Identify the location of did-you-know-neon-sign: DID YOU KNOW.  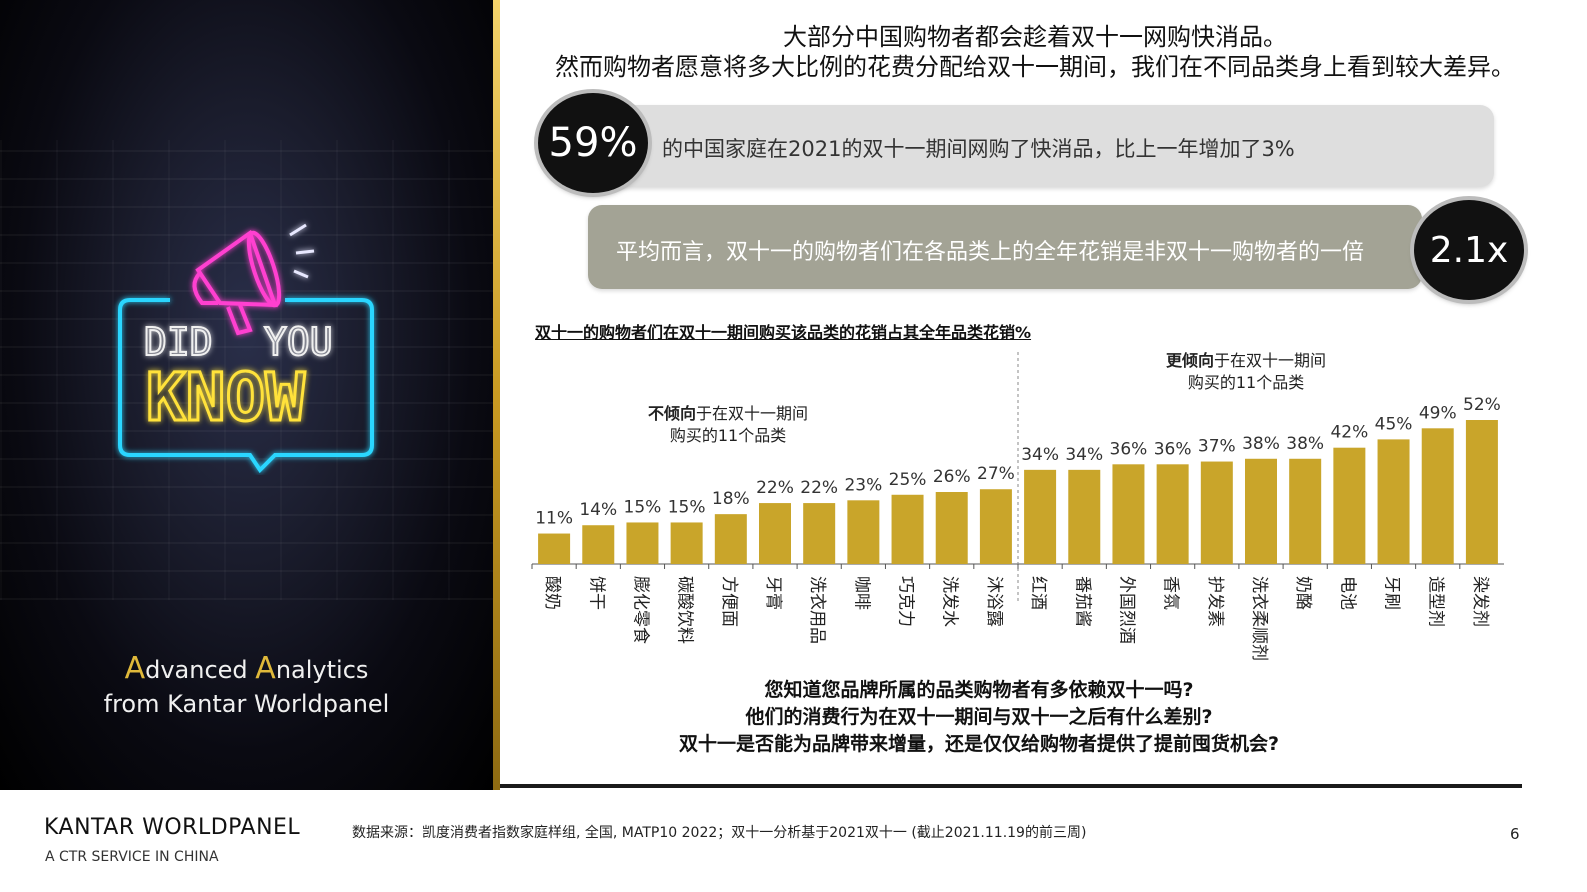
(246, 348).